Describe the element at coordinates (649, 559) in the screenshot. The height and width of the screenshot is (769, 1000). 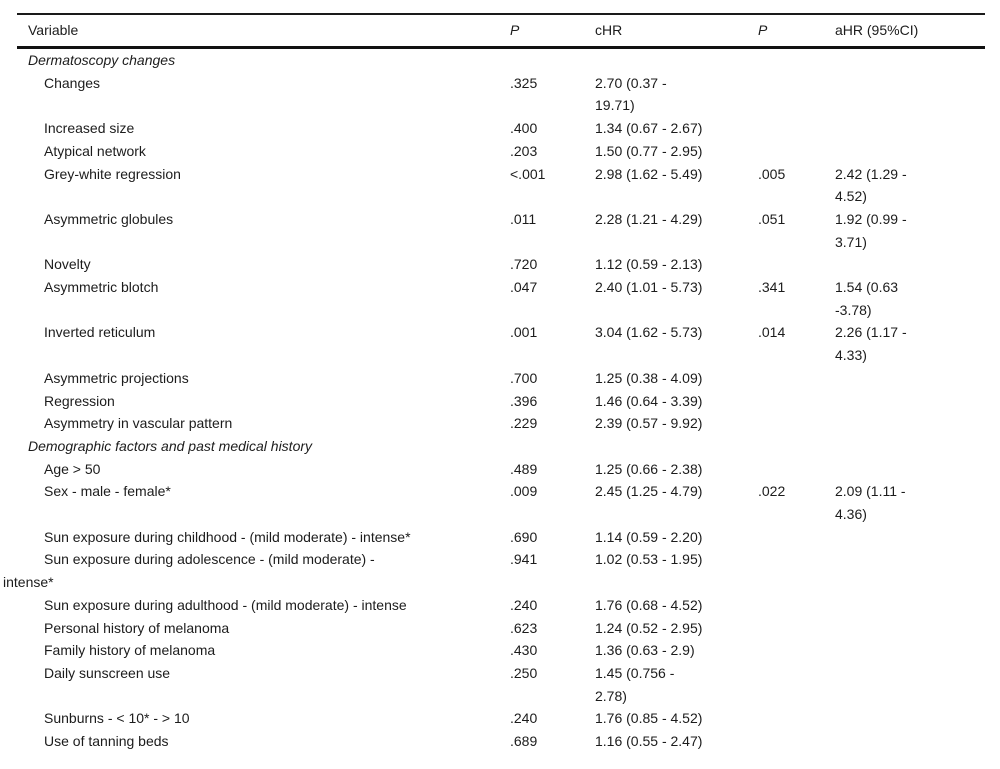
I see `chr-cell: 1.02 (0.53 - 1.95)` at that location.